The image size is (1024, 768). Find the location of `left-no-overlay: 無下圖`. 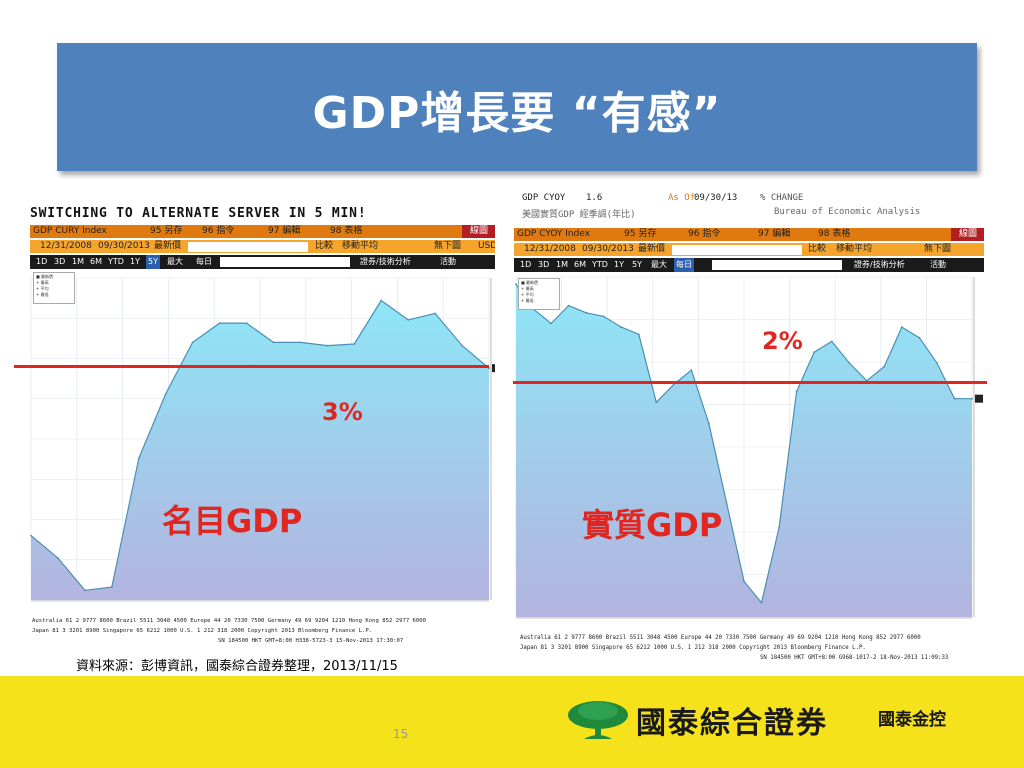

left-no-overlay: 無下圖 is located at coordinates (448, 246).